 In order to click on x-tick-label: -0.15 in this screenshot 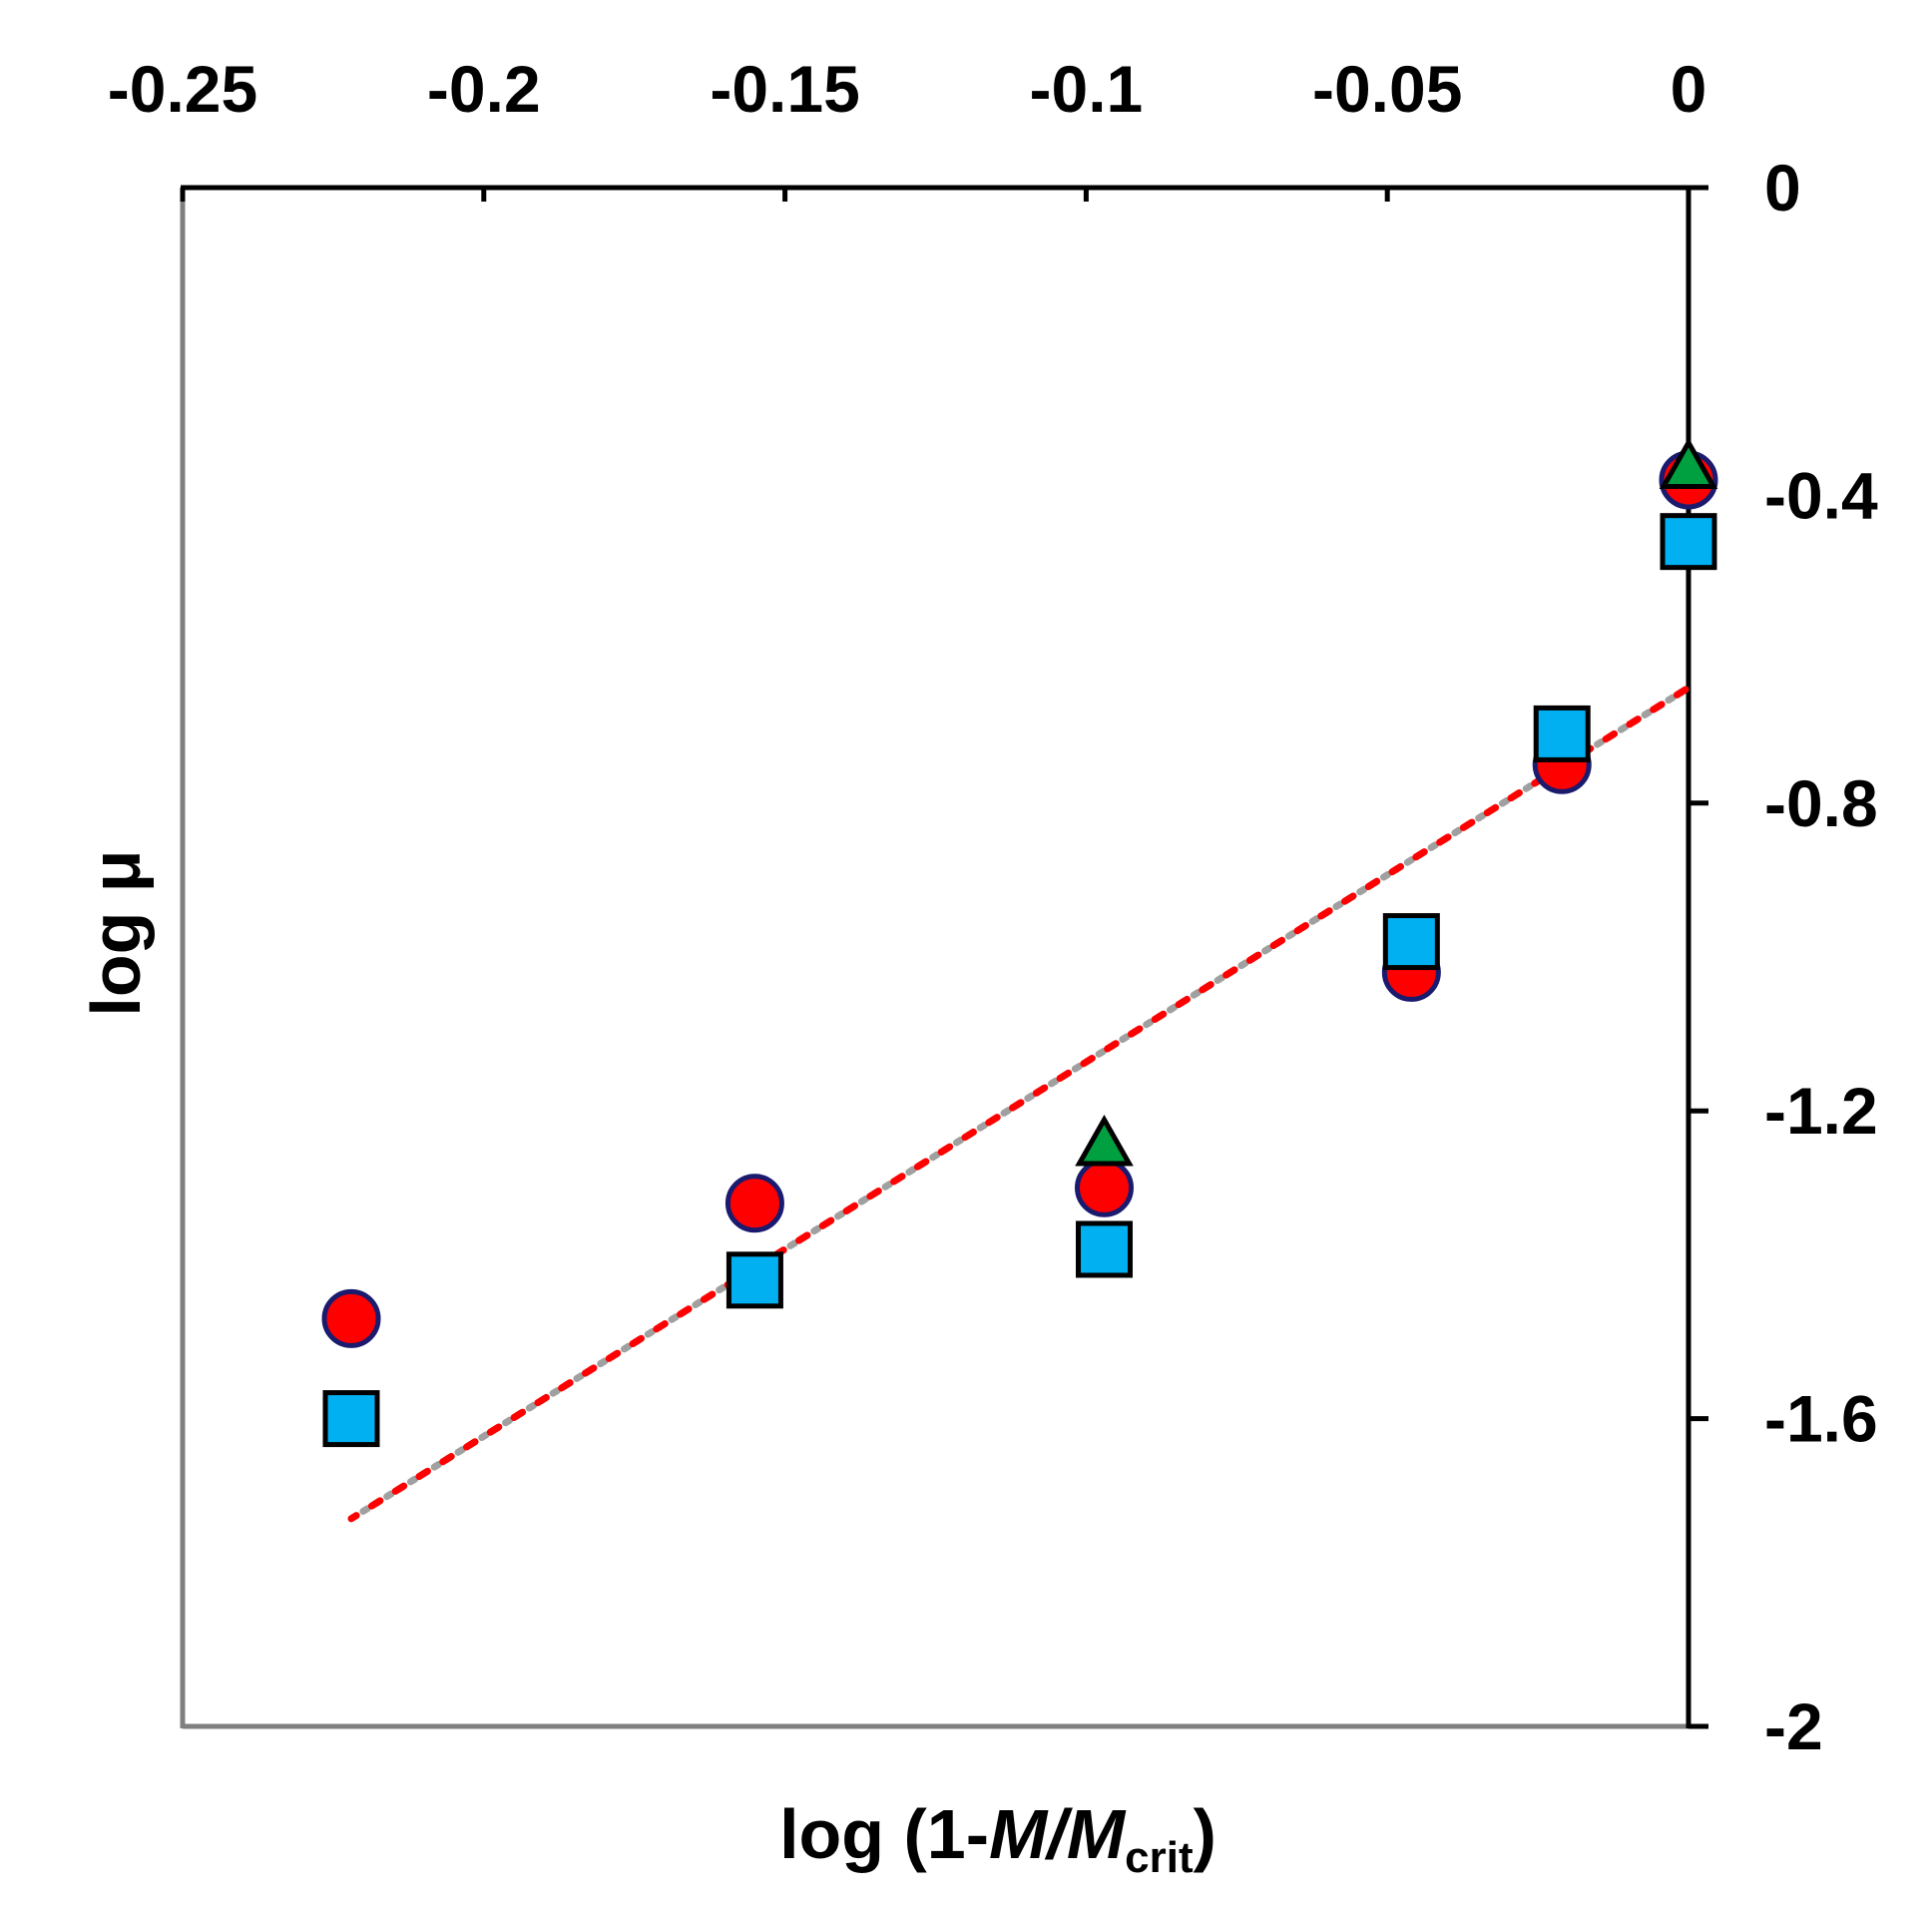, I will do `click(784, 89)`.